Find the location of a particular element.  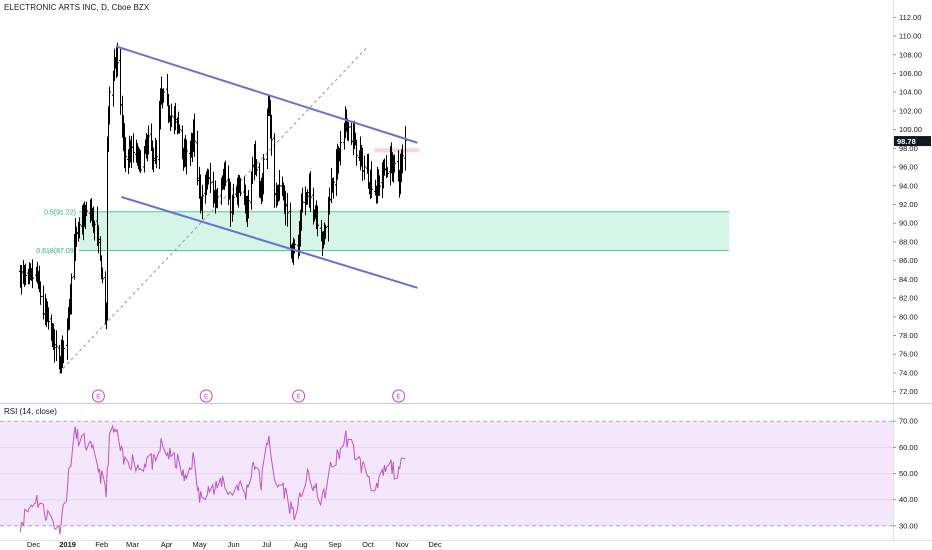

price-tick-label: 98.00 is located at coordinates (908, 148).